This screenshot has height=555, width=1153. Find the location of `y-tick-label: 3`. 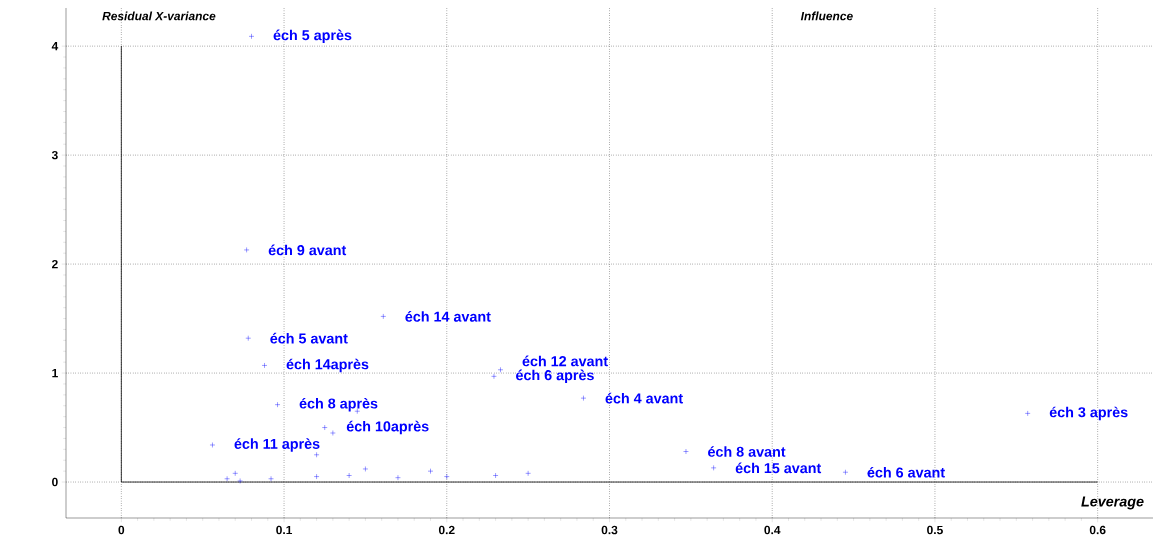

y-tick-label: 3 is located at coordinates (54, 155).